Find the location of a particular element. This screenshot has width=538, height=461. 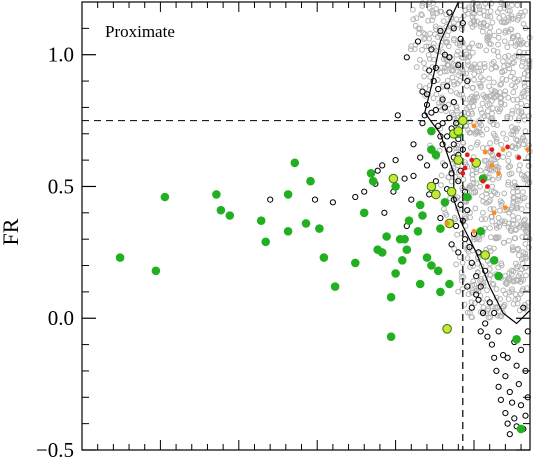

yellowgreen-data-point is located at coordinates (431, 186).